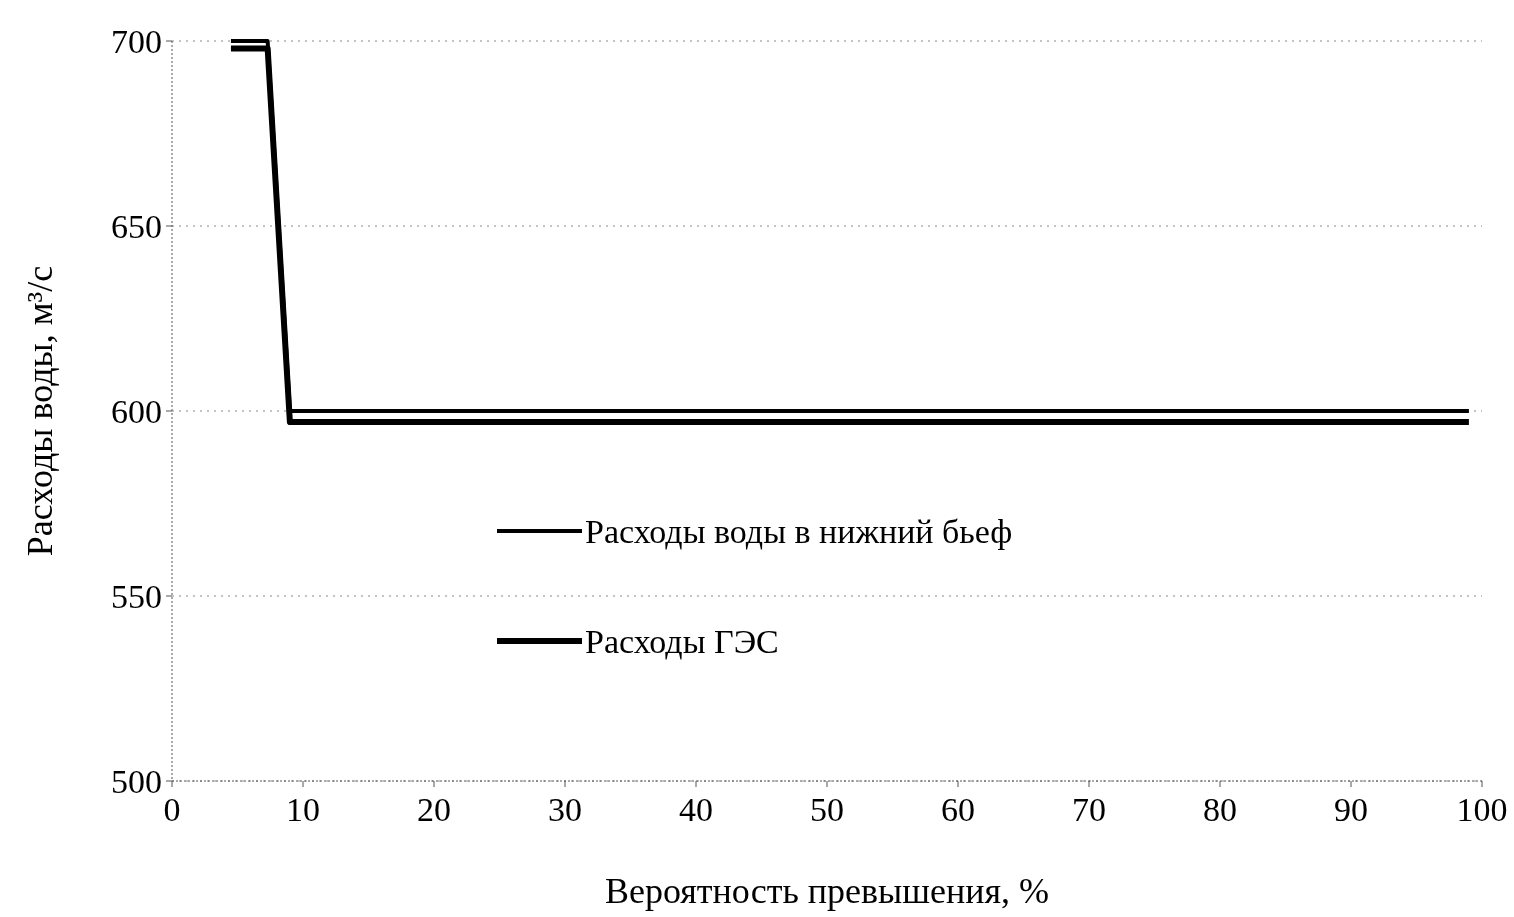 The height and width of the screenshot is (917, 1514). Describe the element at coordinates (136, 596) in the screenshot. I see `y-tick-label: 550` at that location.